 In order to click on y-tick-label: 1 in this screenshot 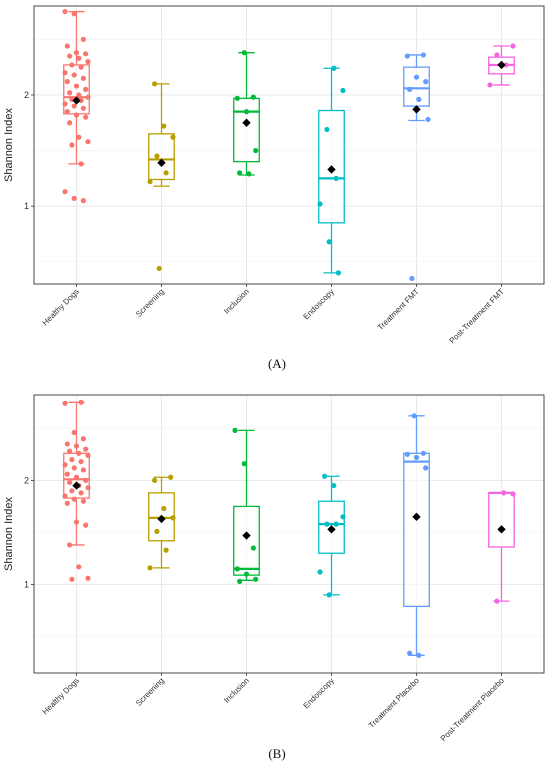, I will do `click(26, 206)`.